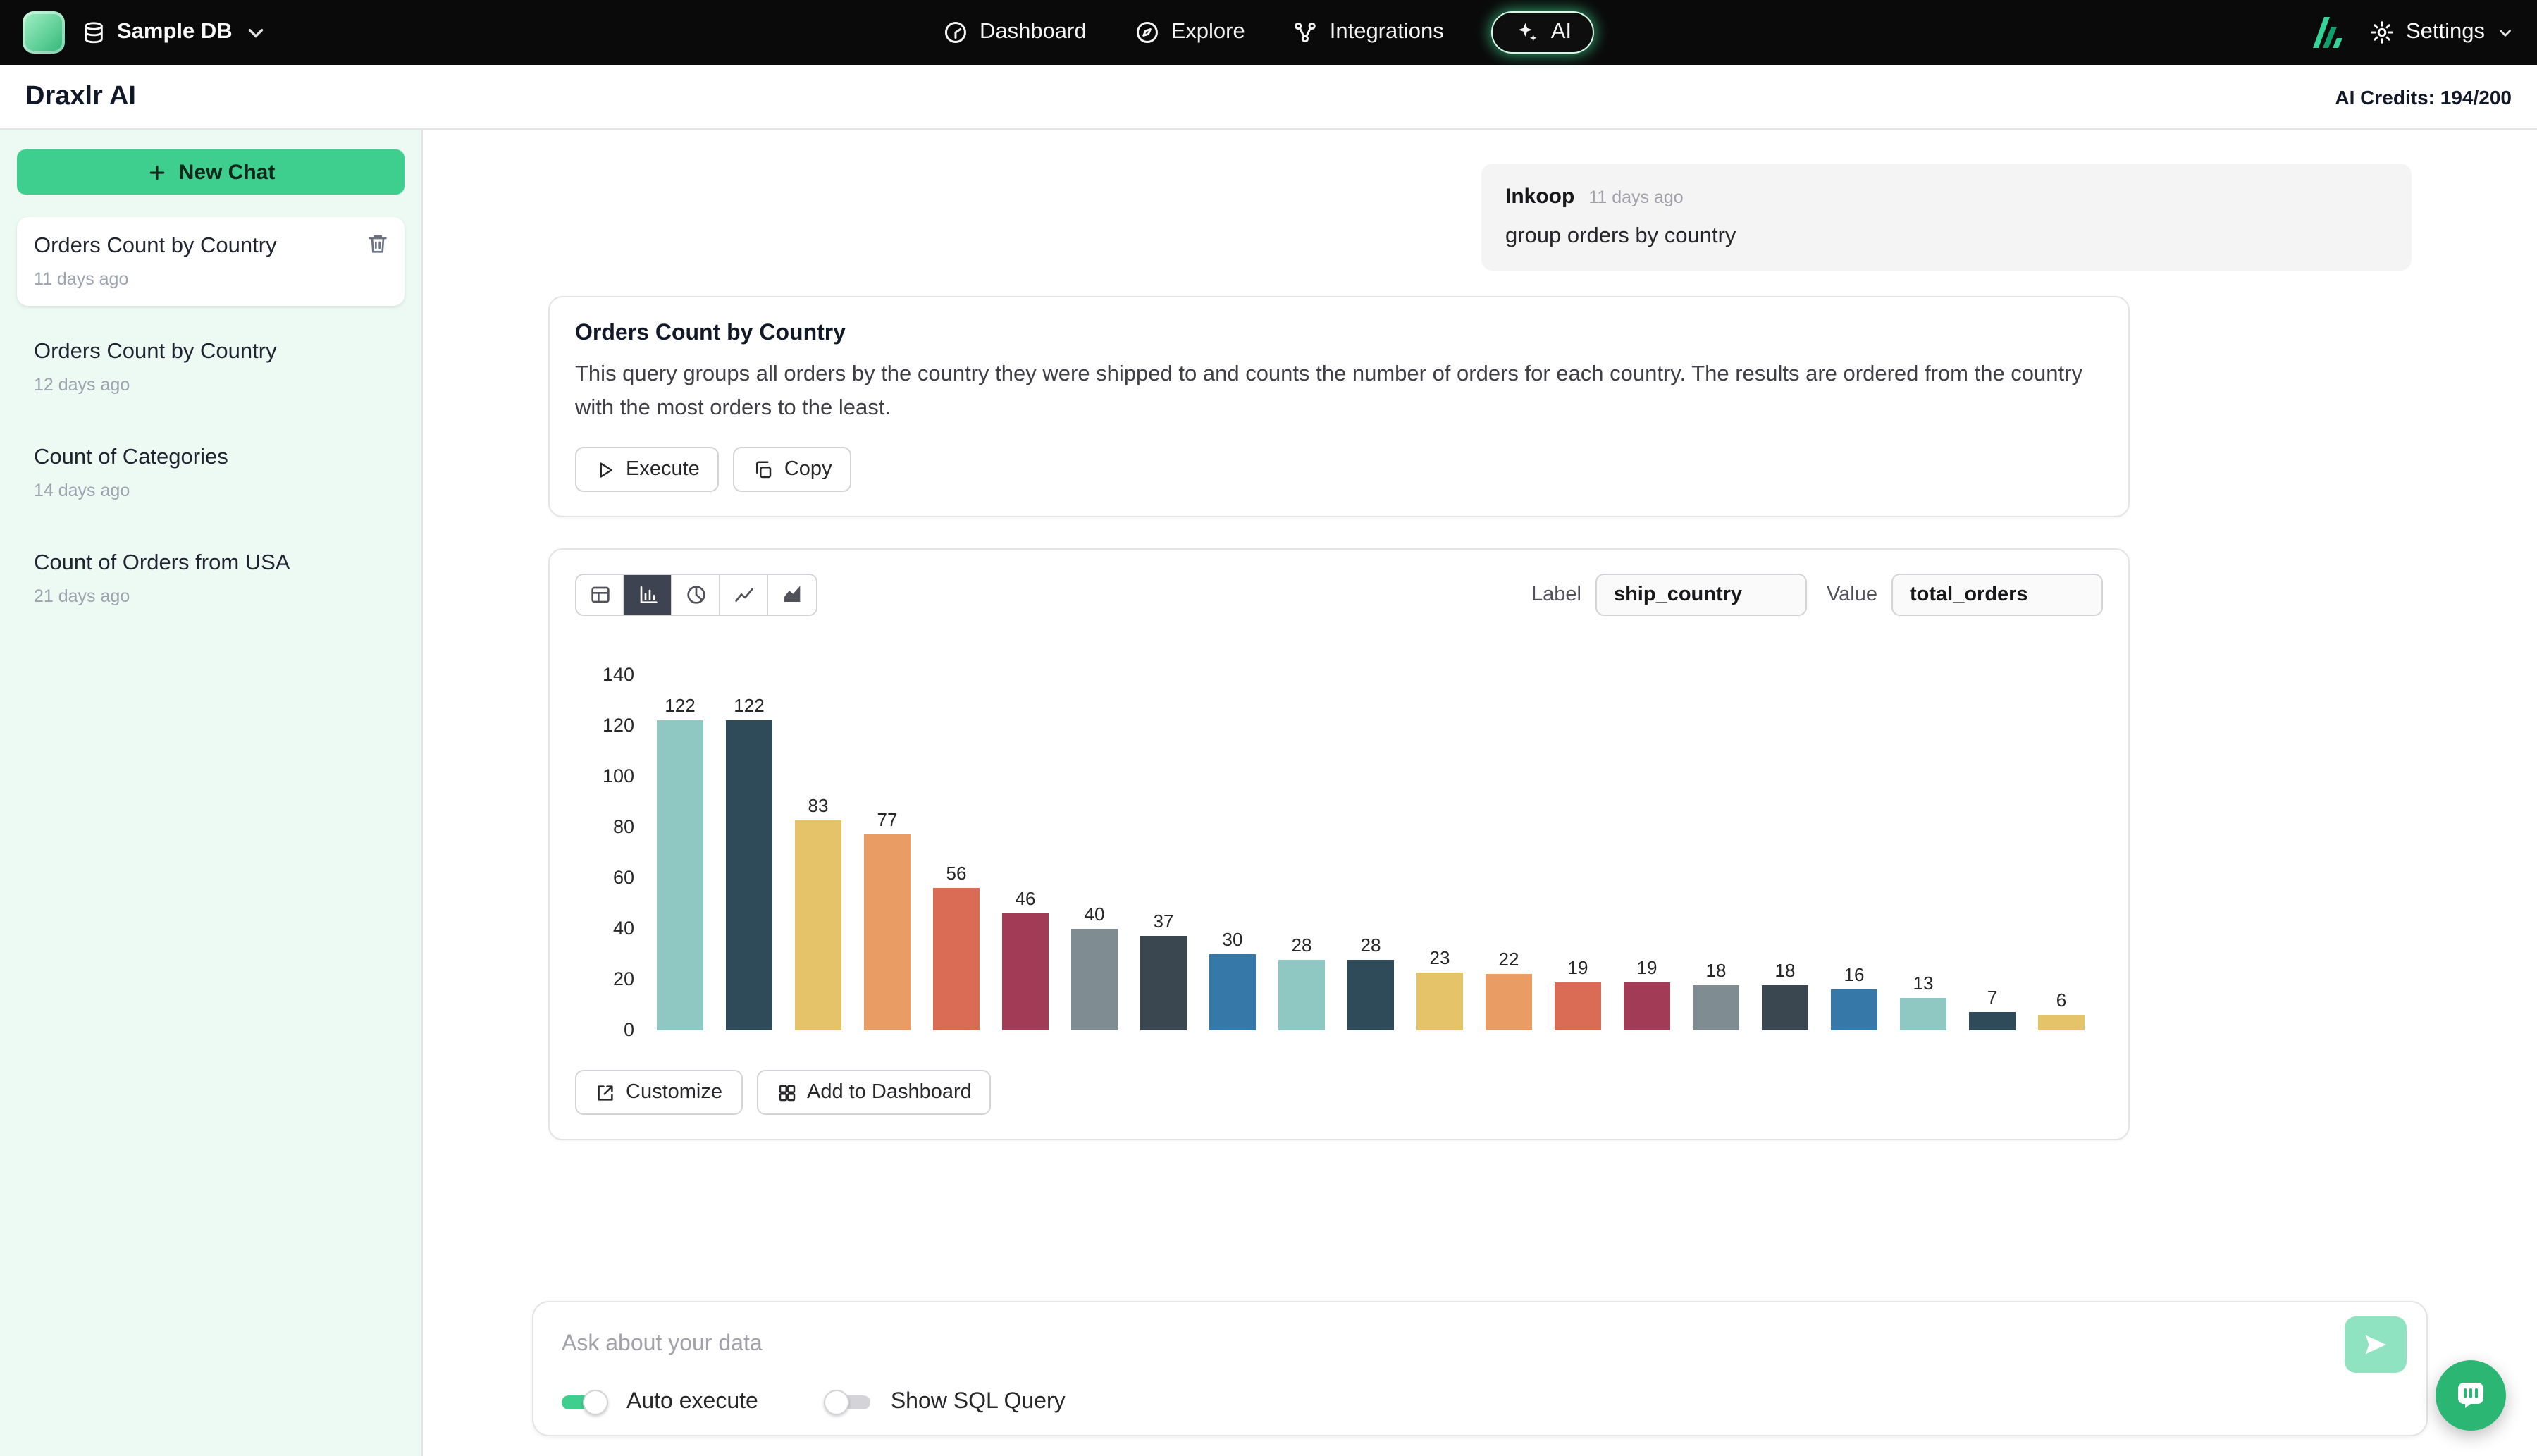  What do you see at coordinates (2445, 32) in the screenshot?
I see `settings-label: Settings` at bounding box center [2445, 32].